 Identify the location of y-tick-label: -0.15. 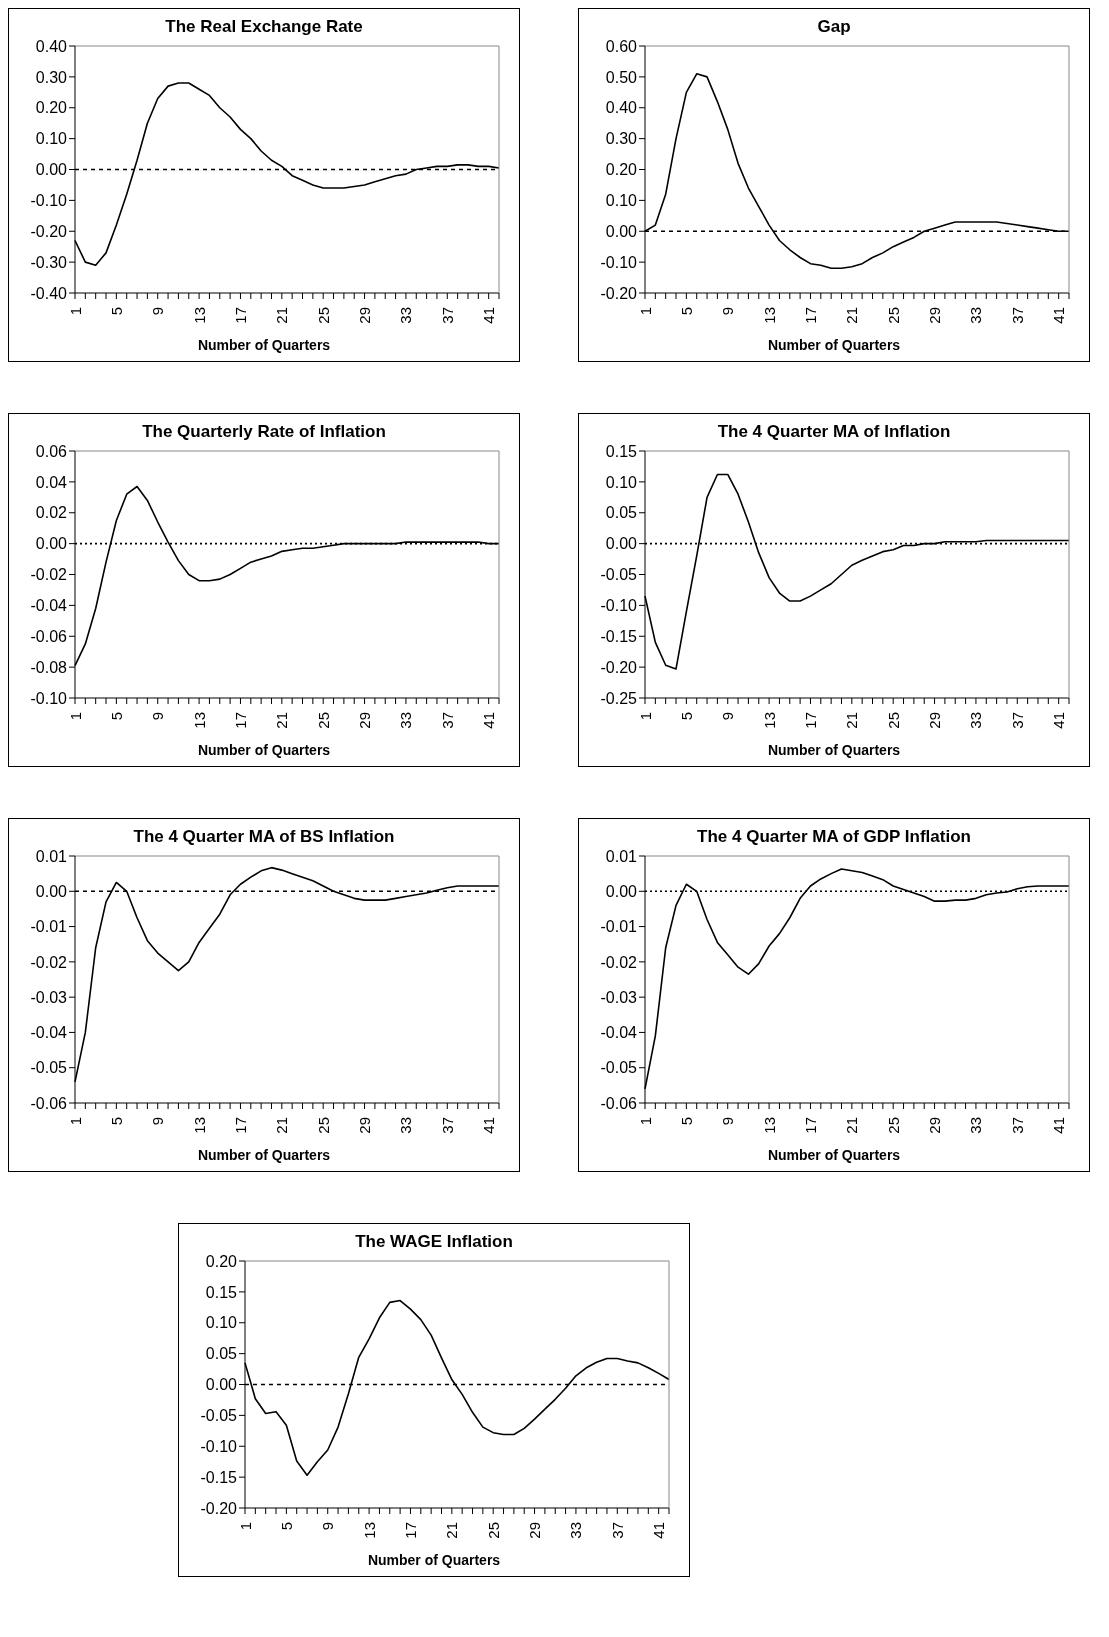
(219, 1477).